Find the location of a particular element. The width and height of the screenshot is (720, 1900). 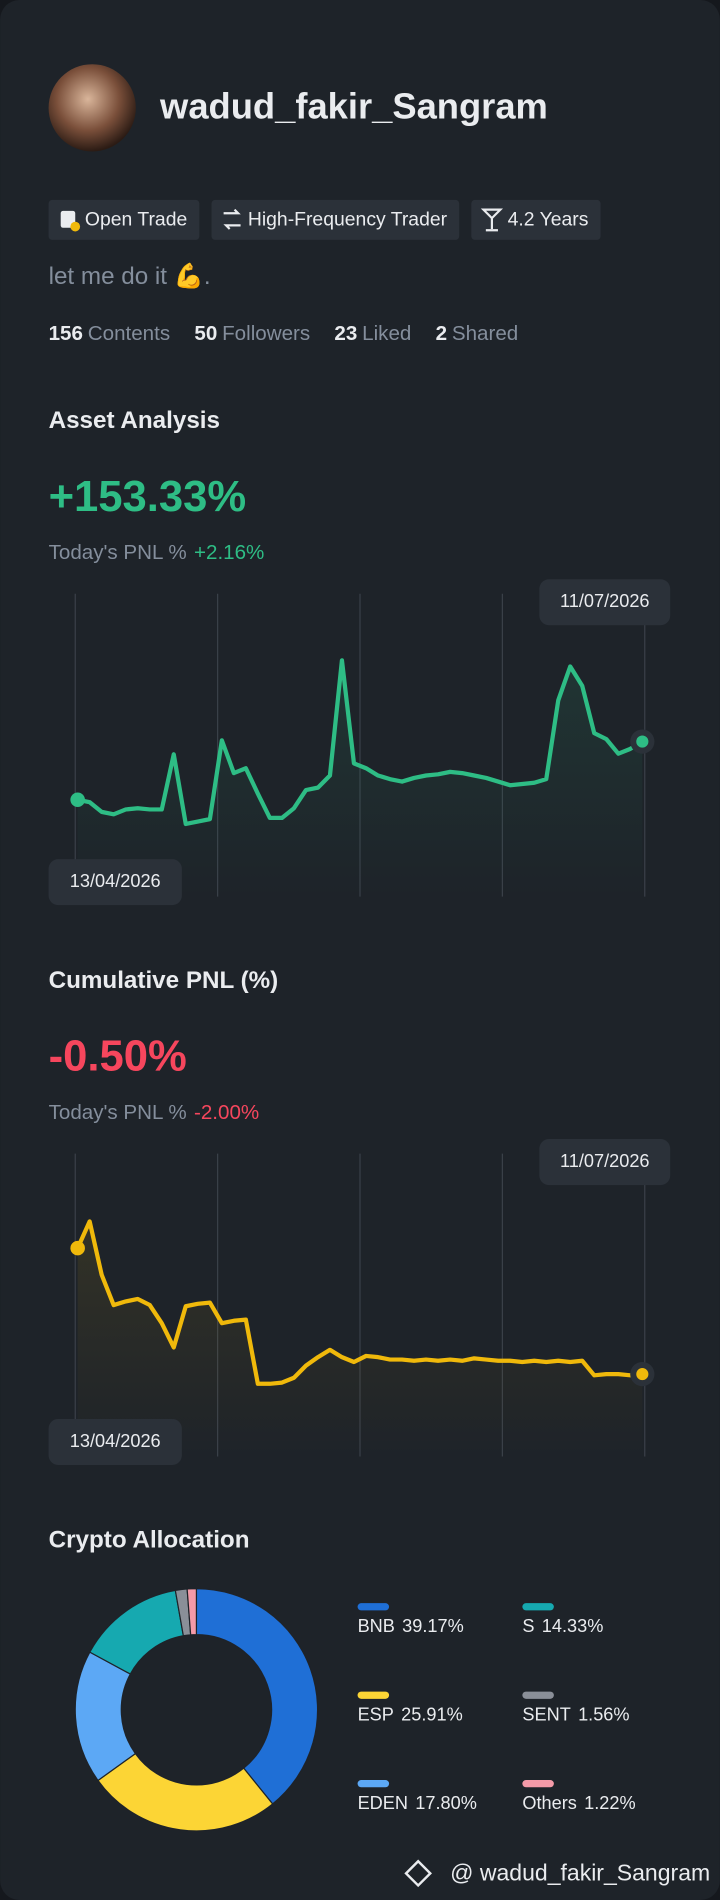

legend-name: EDEN is located at coordinates (383, 1803).